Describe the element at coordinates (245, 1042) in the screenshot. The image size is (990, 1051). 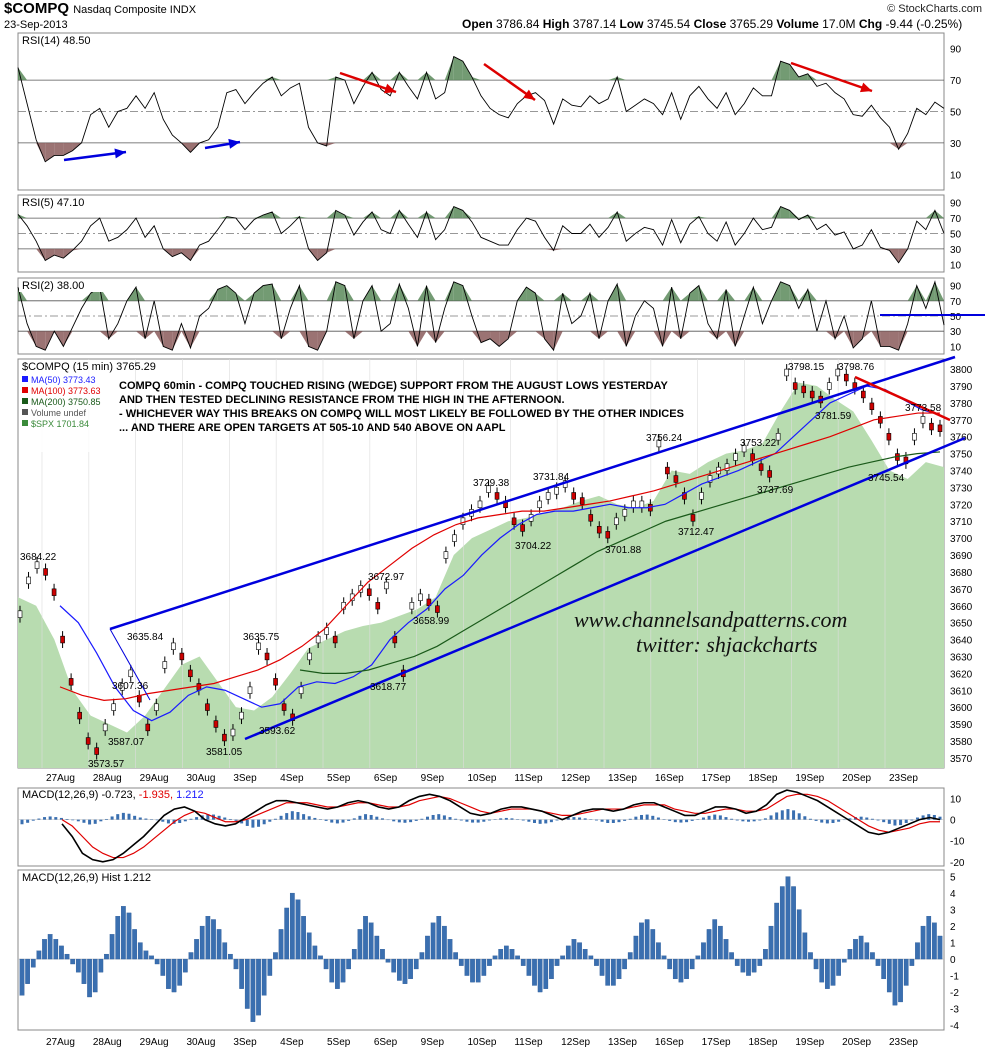
I see `x-tick-label: 3Sep` at that location.